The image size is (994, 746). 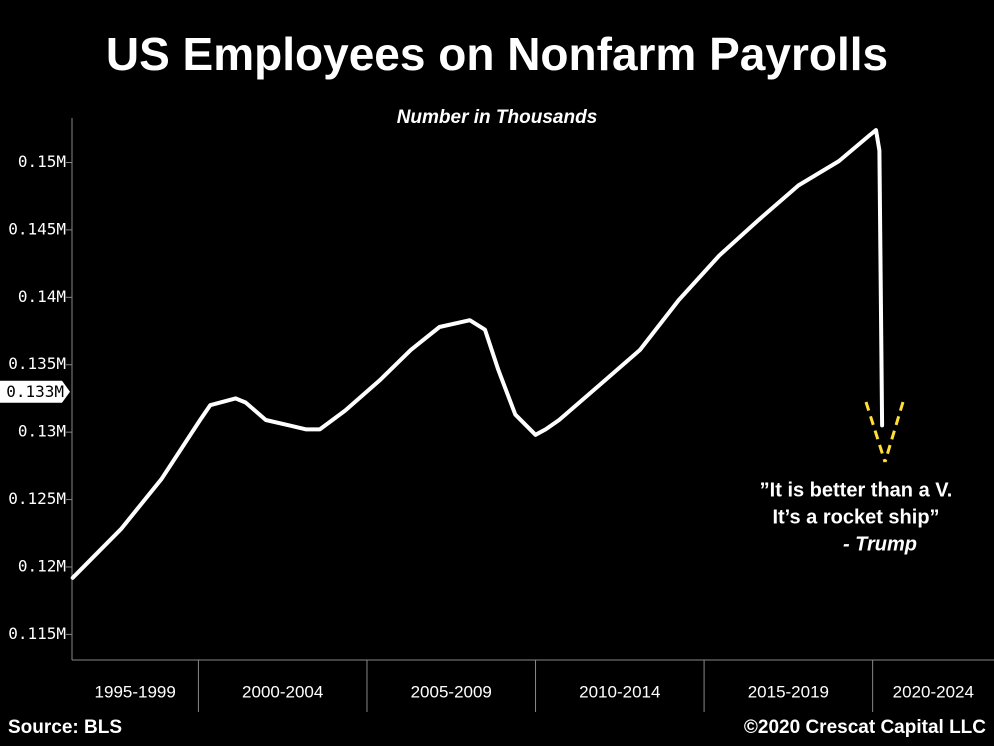 What do you see at coordinates (497, 54) in the screenshot?
I see `chart-title: US Employees on Nonfarm Payrolls` at bounding box center [497, 54].